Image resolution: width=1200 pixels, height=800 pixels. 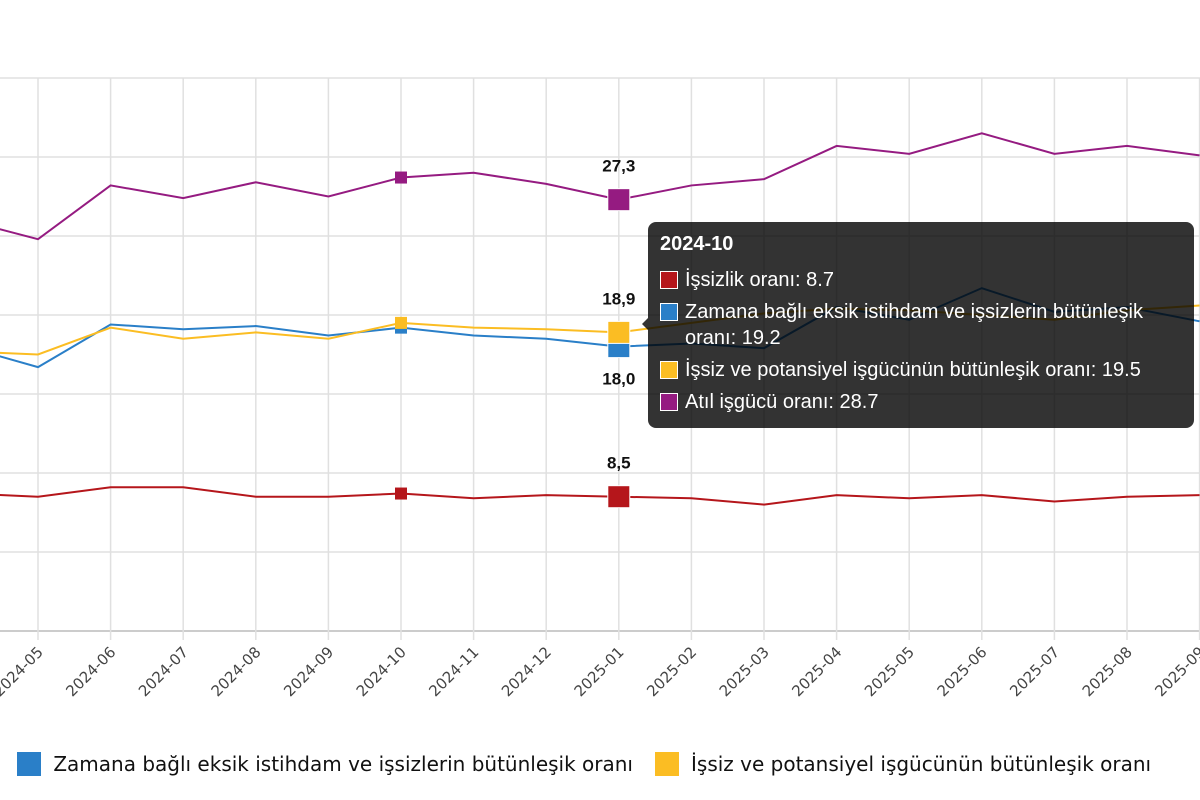 I want to click on x-tick-label: 2024-10, so click(x=381, y=671).